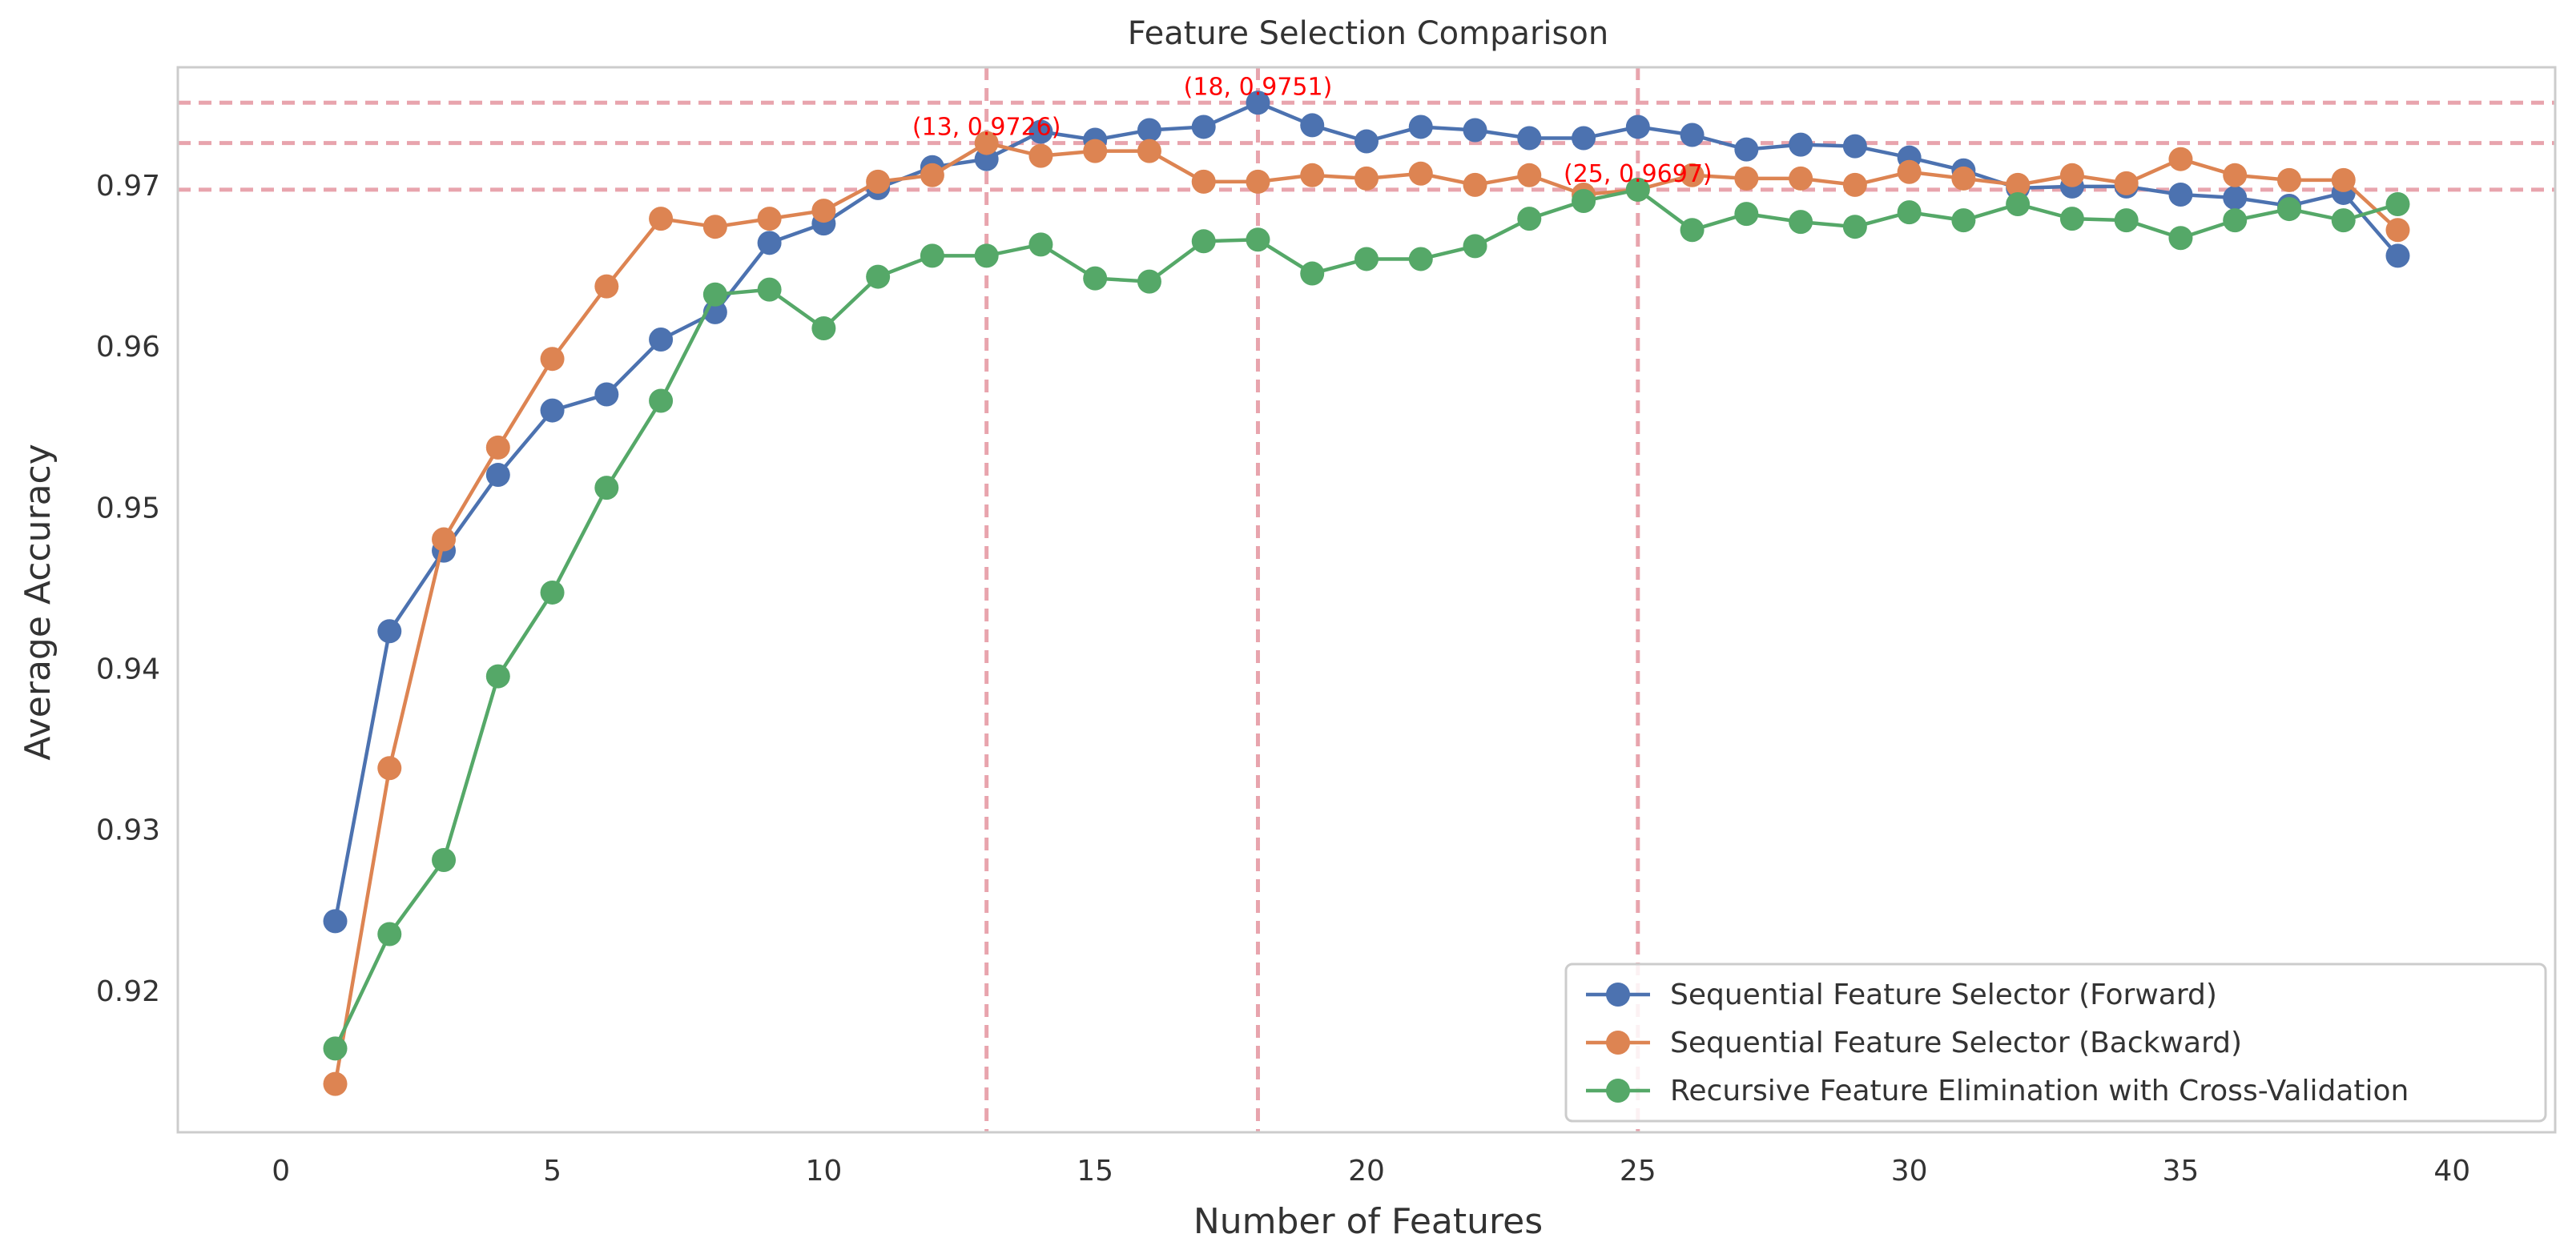 This screenshot has height=1258, width=2576. What do you see at coordinates (128, 830) in the screenshot?
I see `y-tick-label: 0.93` at bounding box center [128, 830].